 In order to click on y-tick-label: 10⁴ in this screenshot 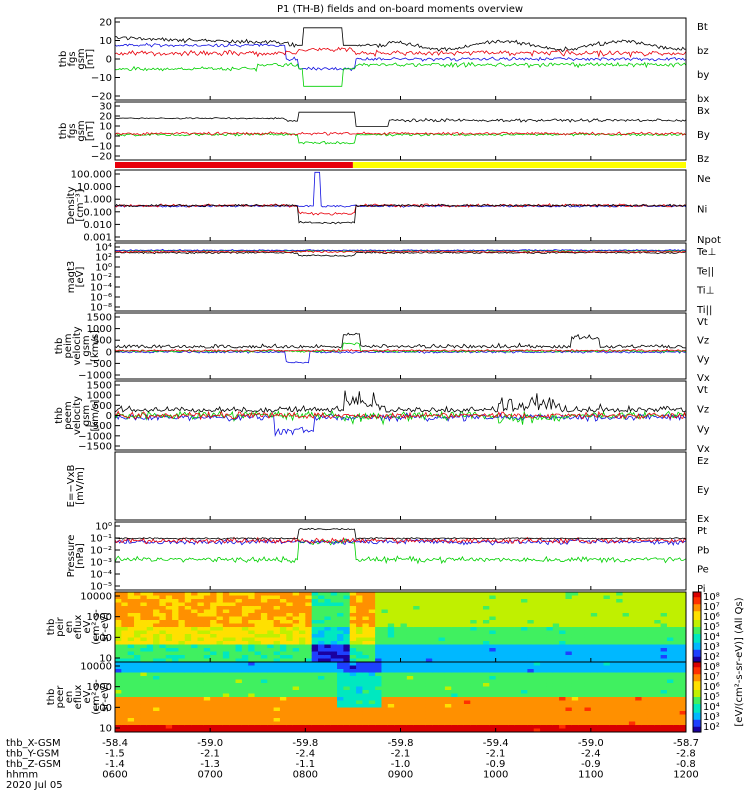, I will do `click(103, 248)`.